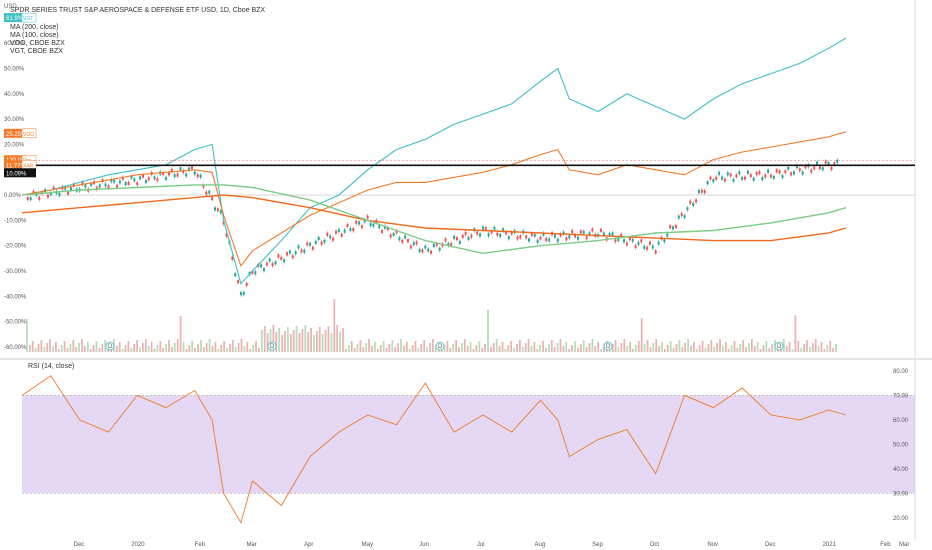 The height and width of the screenshot is (550, 932). I want to click on xar-label-bg, so click(20, 165).